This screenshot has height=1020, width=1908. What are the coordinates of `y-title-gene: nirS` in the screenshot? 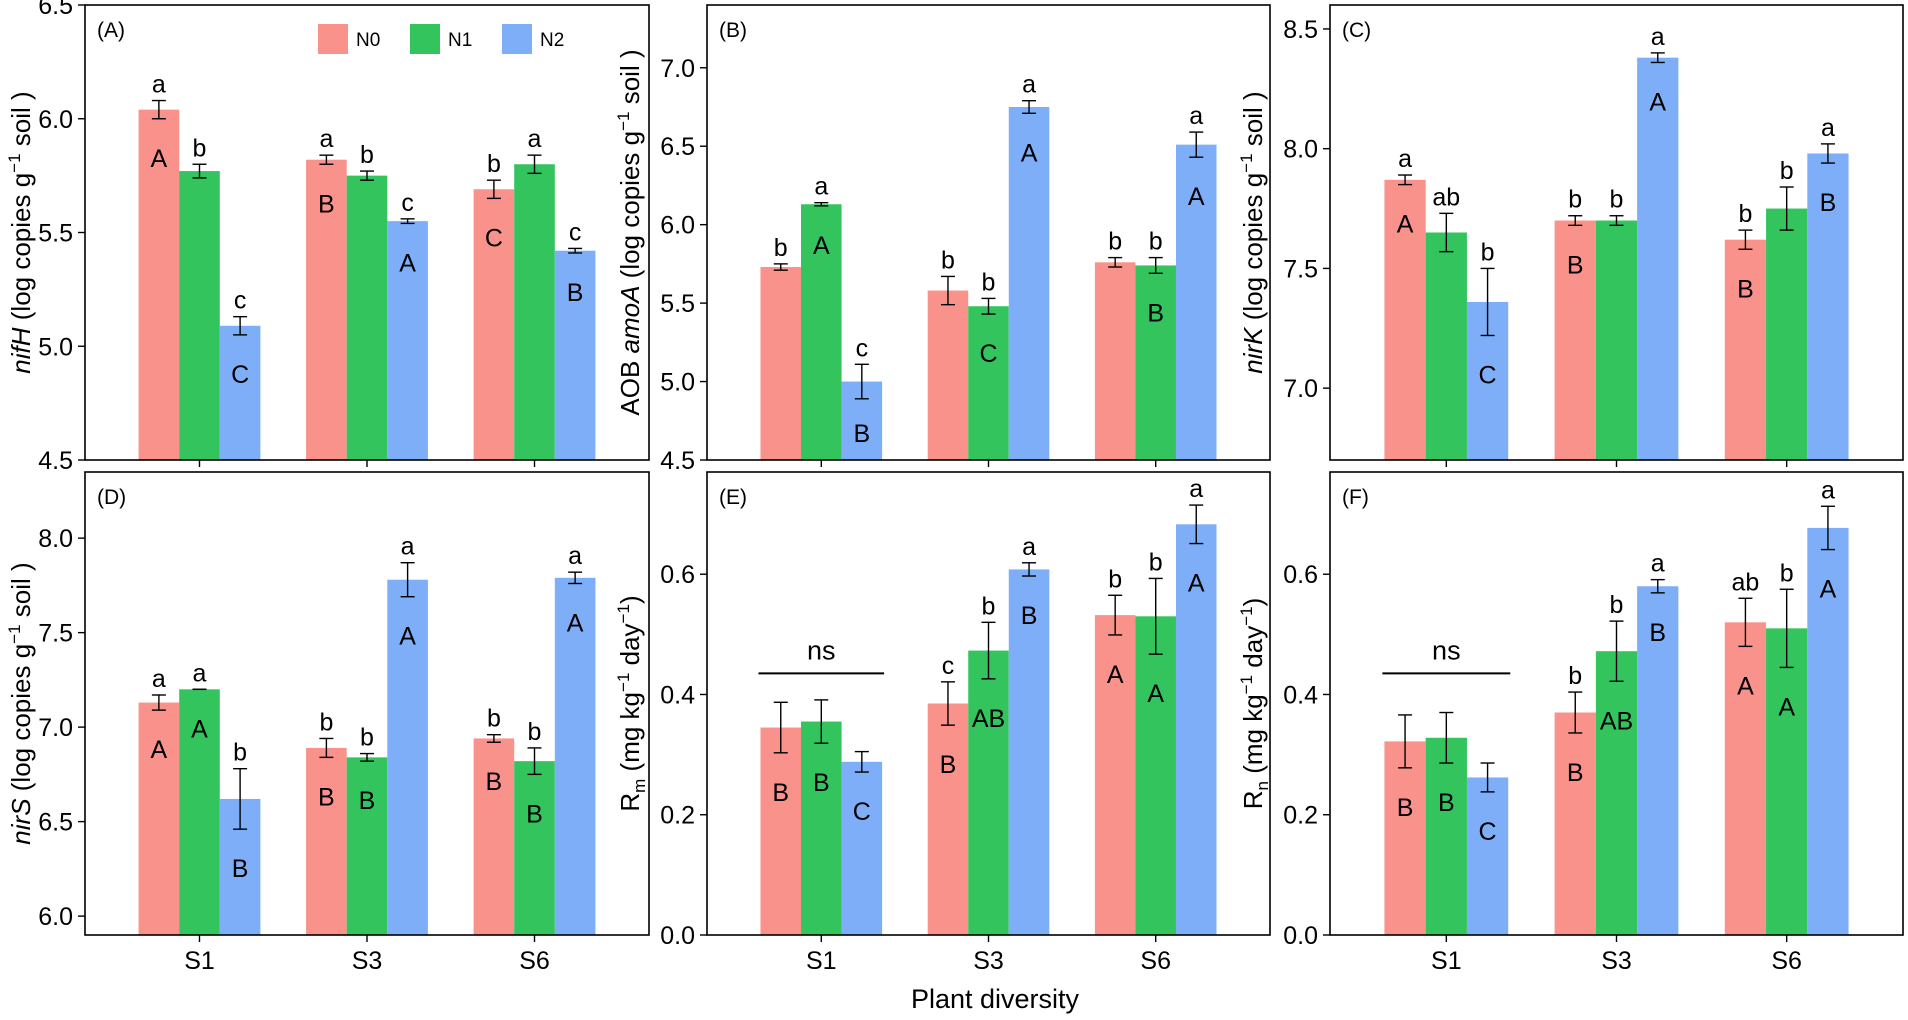 It's located at (21, 821).